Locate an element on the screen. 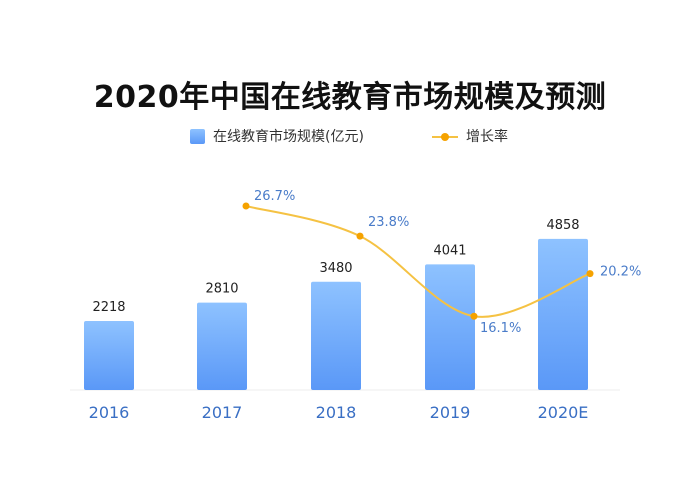 This screenshot has width=700, height=500. legend: 在线教育市场规模(亿元) 增长率 is located at coordinates (350, 137).